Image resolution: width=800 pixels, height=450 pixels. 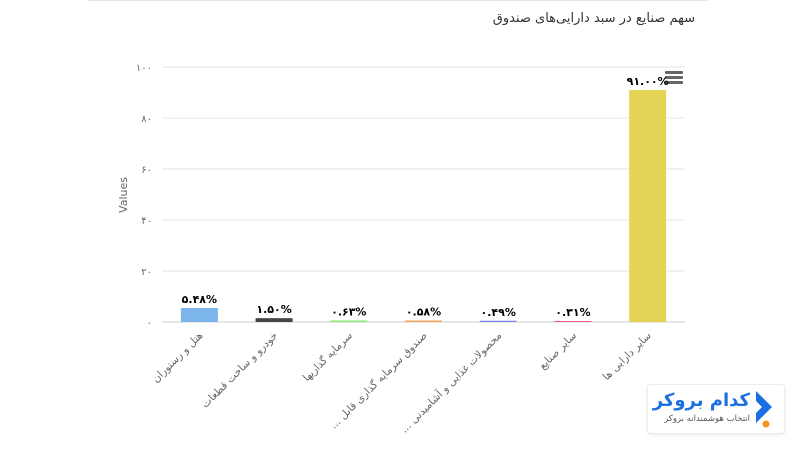 What do you see at coordinates (648, 81) in the screenshot?
I see `data-label: ۹۱.۰۰%` at bounding box center [648, 81].